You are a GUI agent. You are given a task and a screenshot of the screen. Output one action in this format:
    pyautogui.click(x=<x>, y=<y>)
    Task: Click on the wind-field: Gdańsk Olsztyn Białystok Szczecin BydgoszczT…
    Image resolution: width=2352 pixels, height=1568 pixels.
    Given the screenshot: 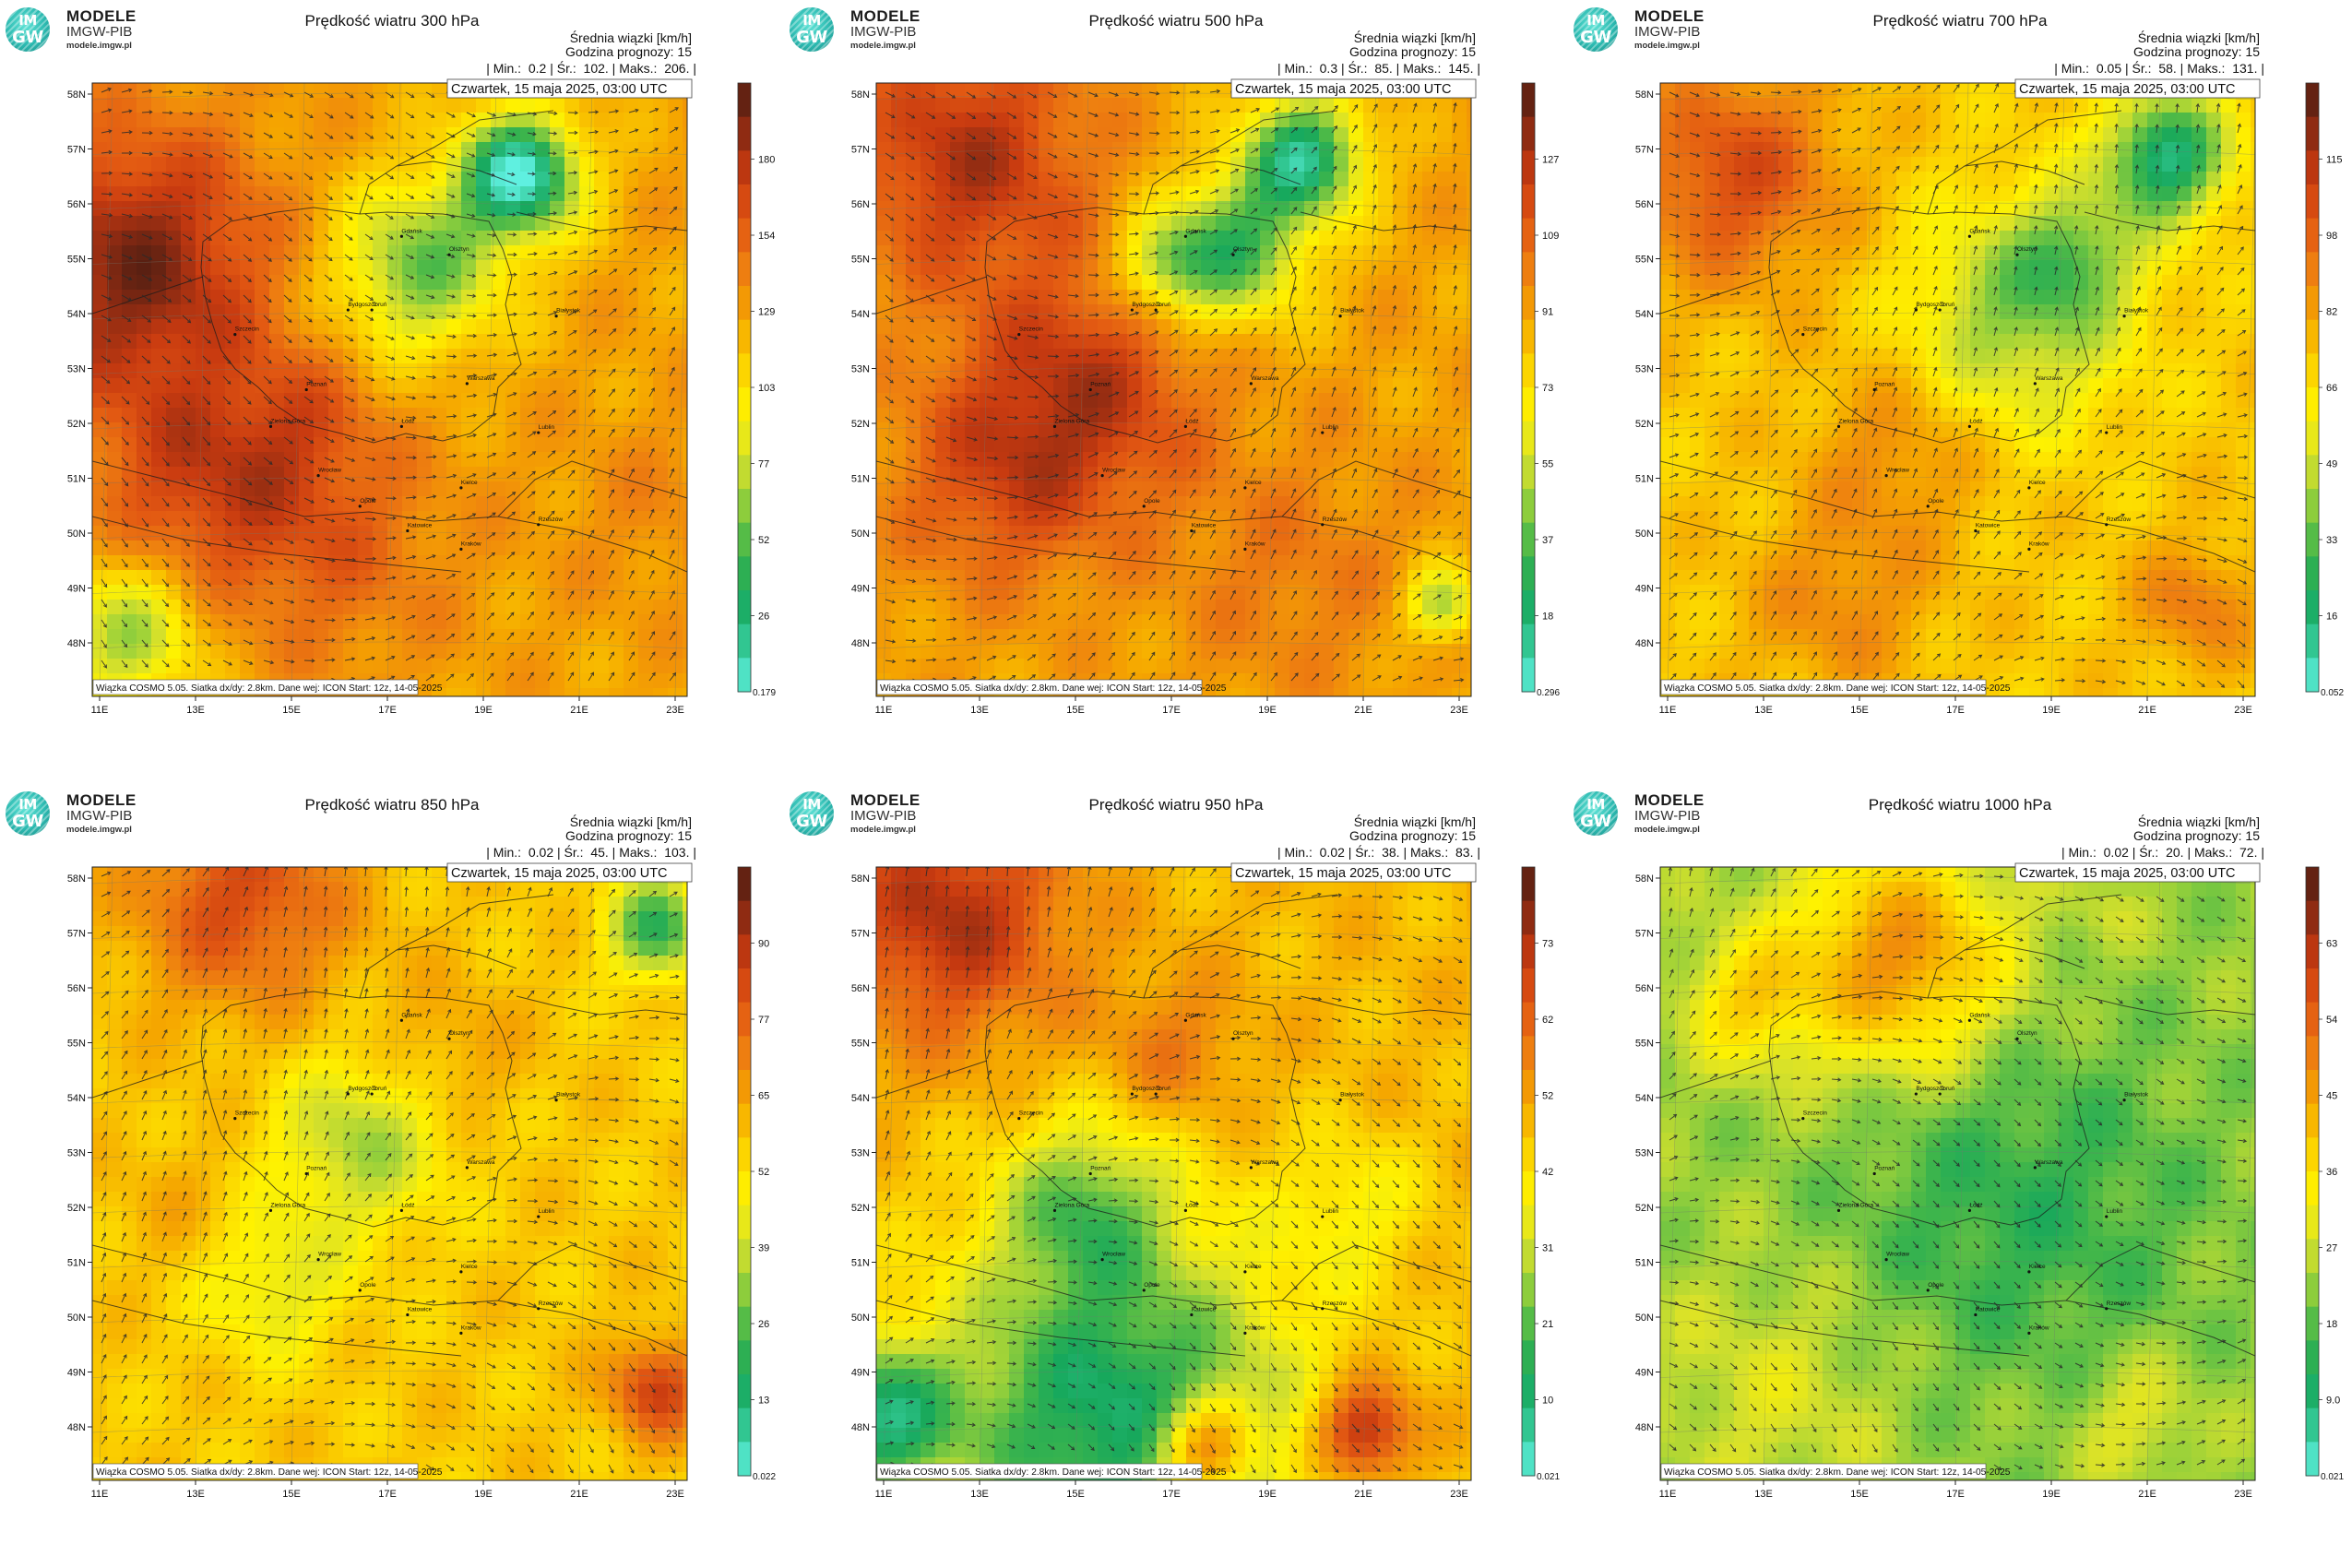 What is the action you would take?
    pyautogui.click(x=389, y=1173)
    